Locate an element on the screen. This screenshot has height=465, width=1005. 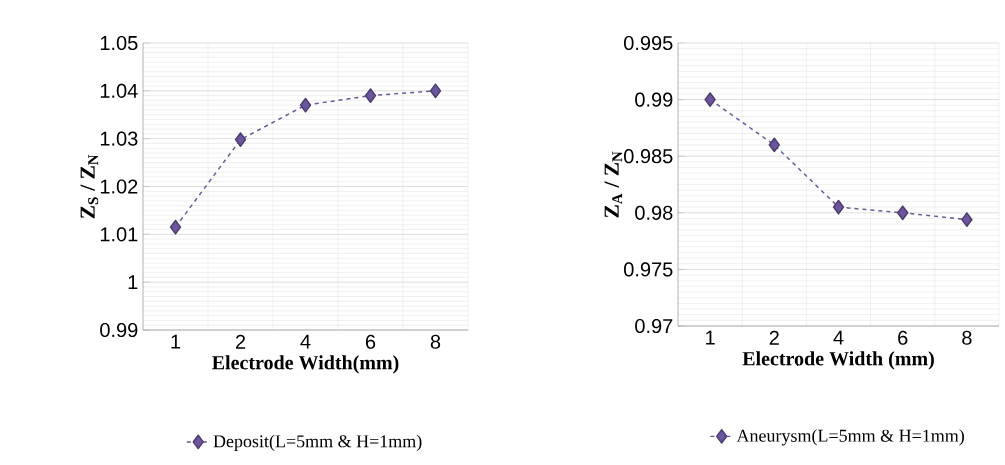
legend-label: Deposit(L=5mm & H=1mm) is located at coordinates (317, 442).